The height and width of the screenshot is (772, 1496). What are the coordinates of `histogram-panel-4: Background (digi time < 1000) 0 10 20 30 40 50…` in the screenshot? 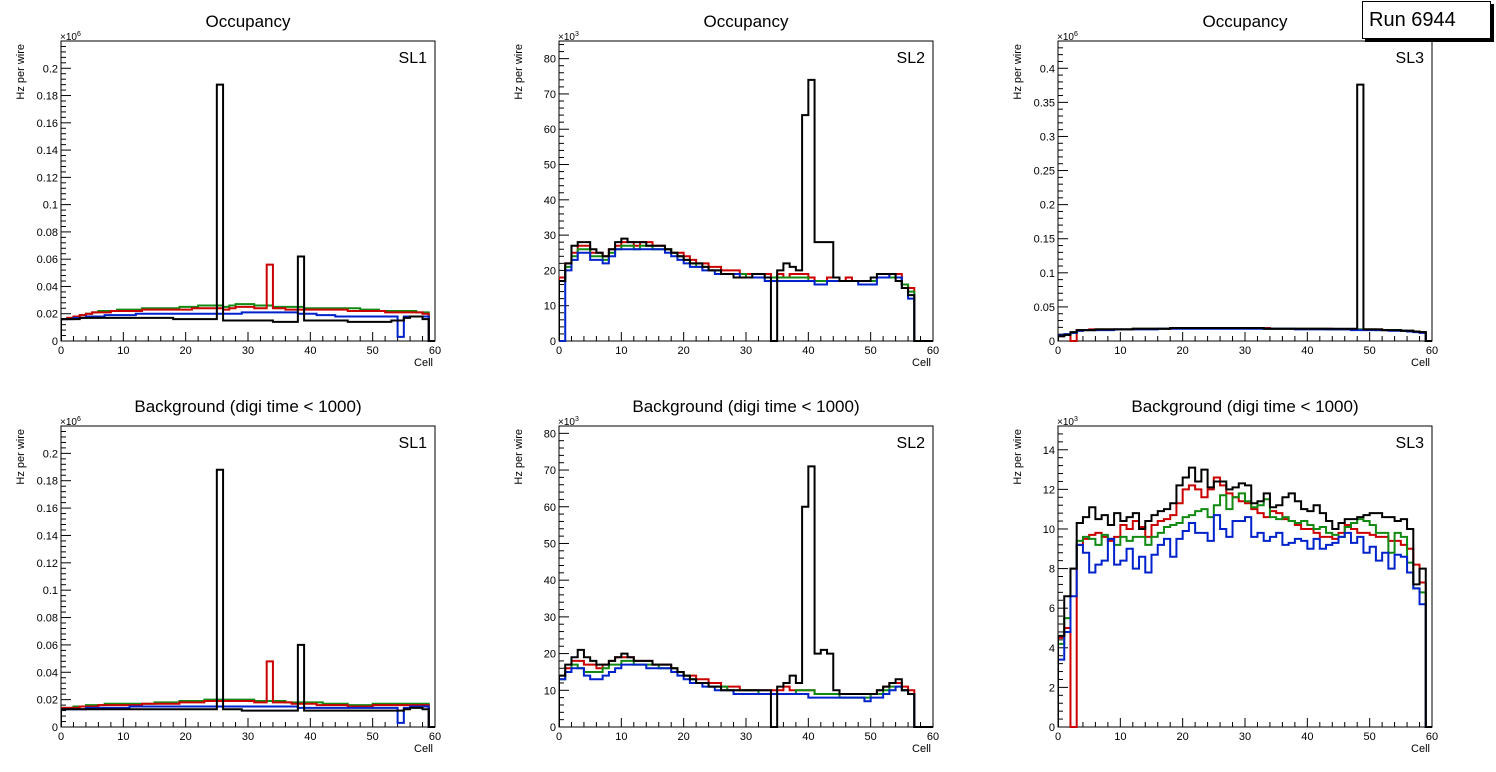 It's located at (228, 576).